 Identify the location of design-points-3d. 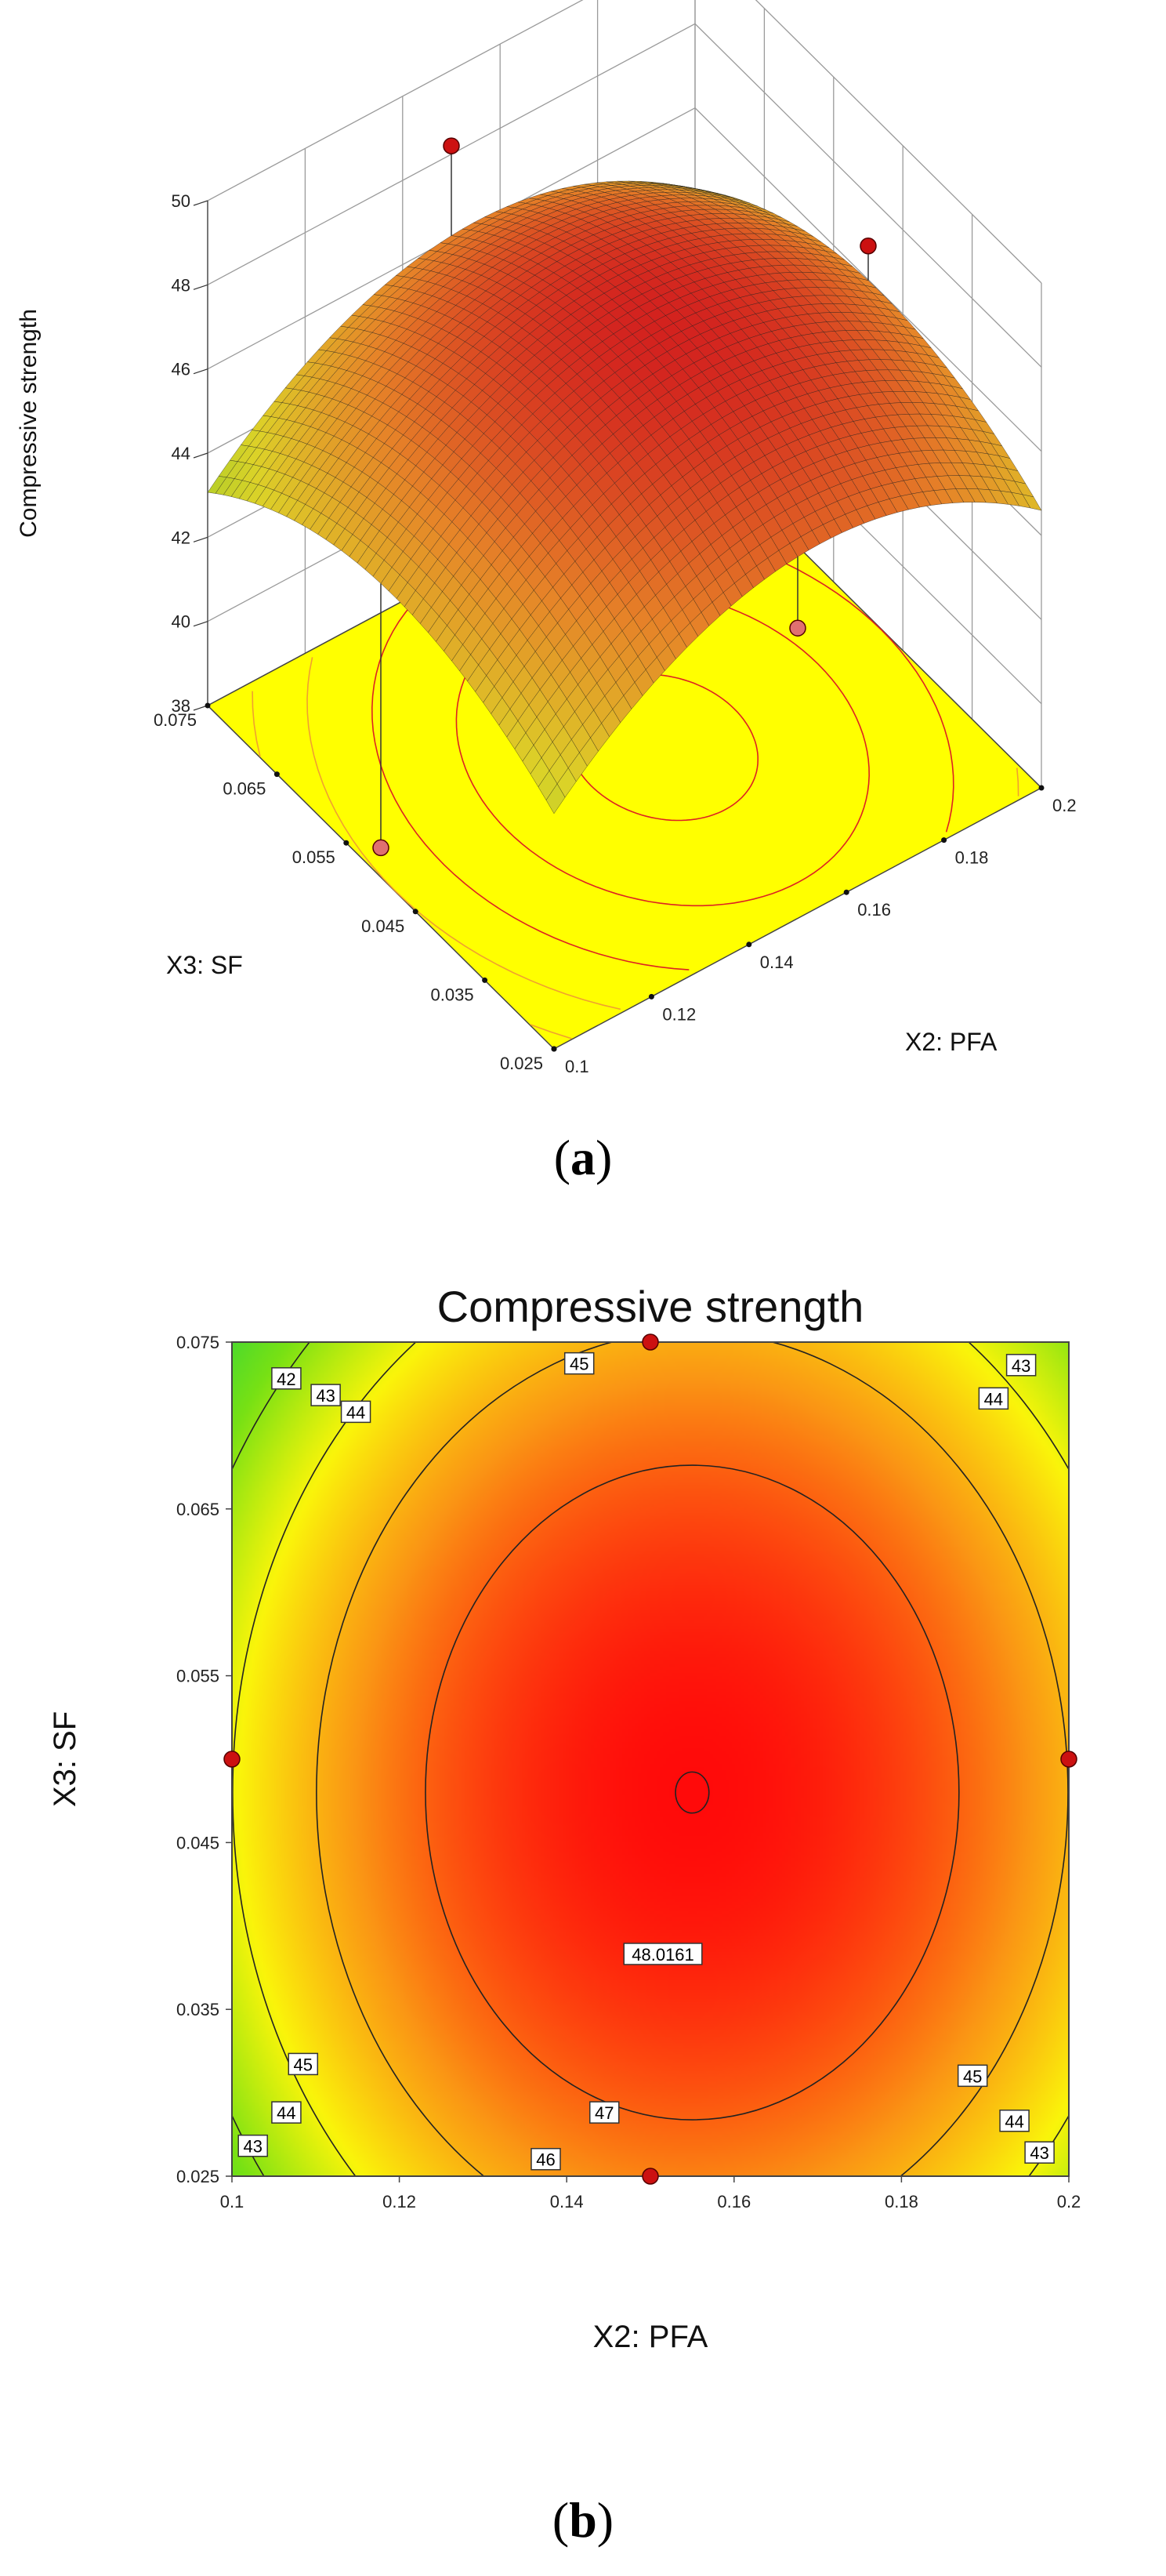
(624, 497).